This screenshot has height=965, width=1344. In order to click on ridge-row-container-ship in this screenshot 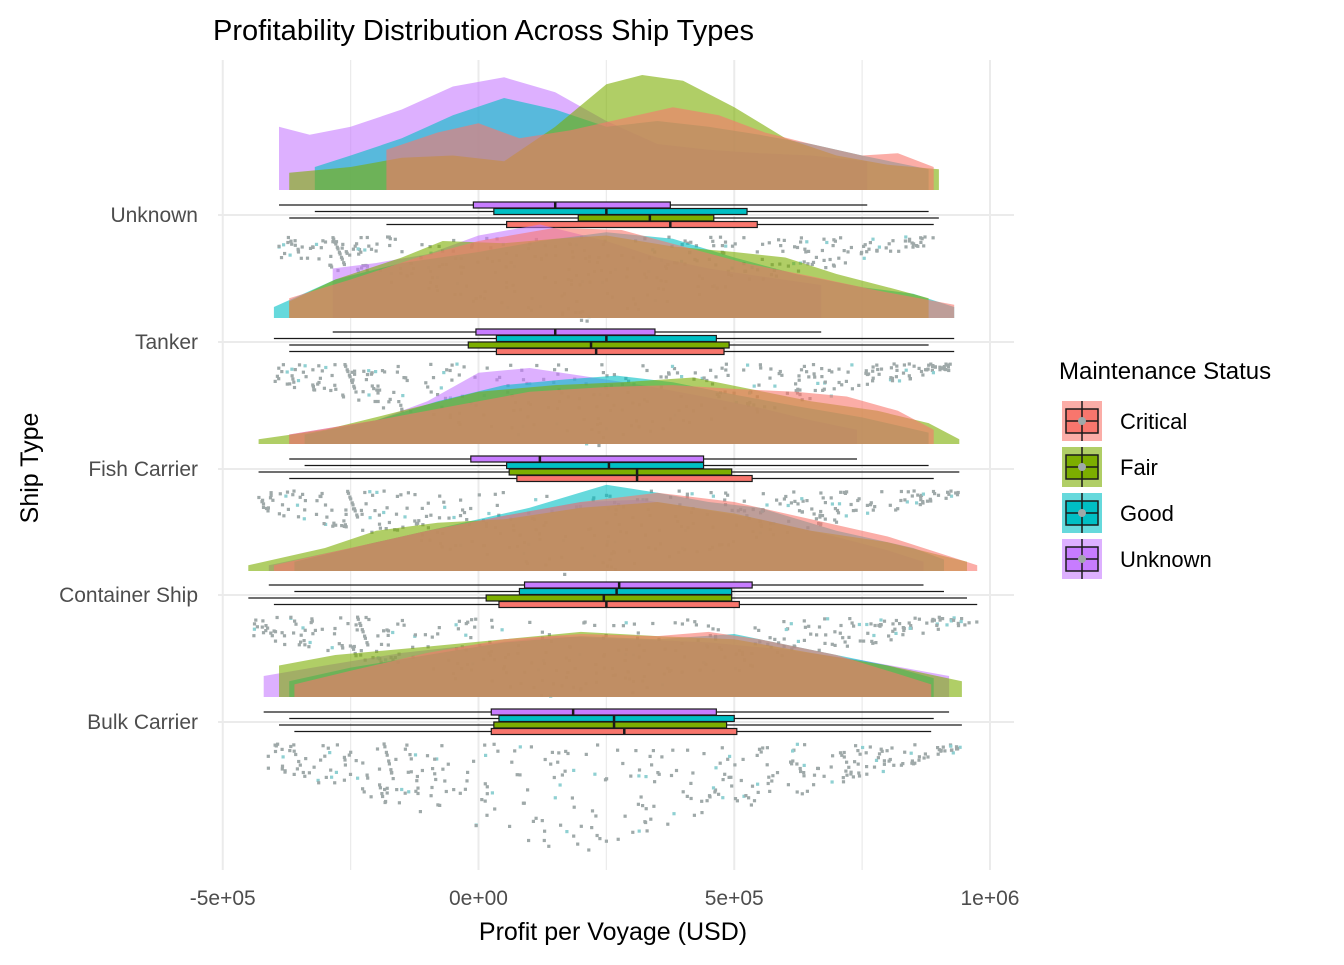, I will do `click(613, 591)`.